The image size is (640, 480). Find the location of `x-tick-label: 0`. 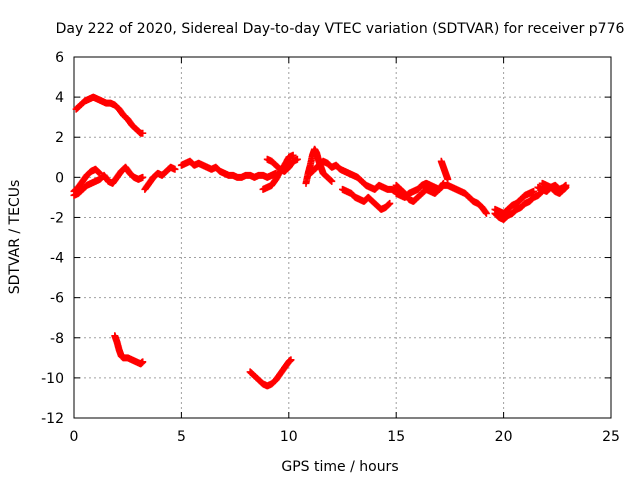

x-tick-label: 0 is located at coordinates (74, 437).